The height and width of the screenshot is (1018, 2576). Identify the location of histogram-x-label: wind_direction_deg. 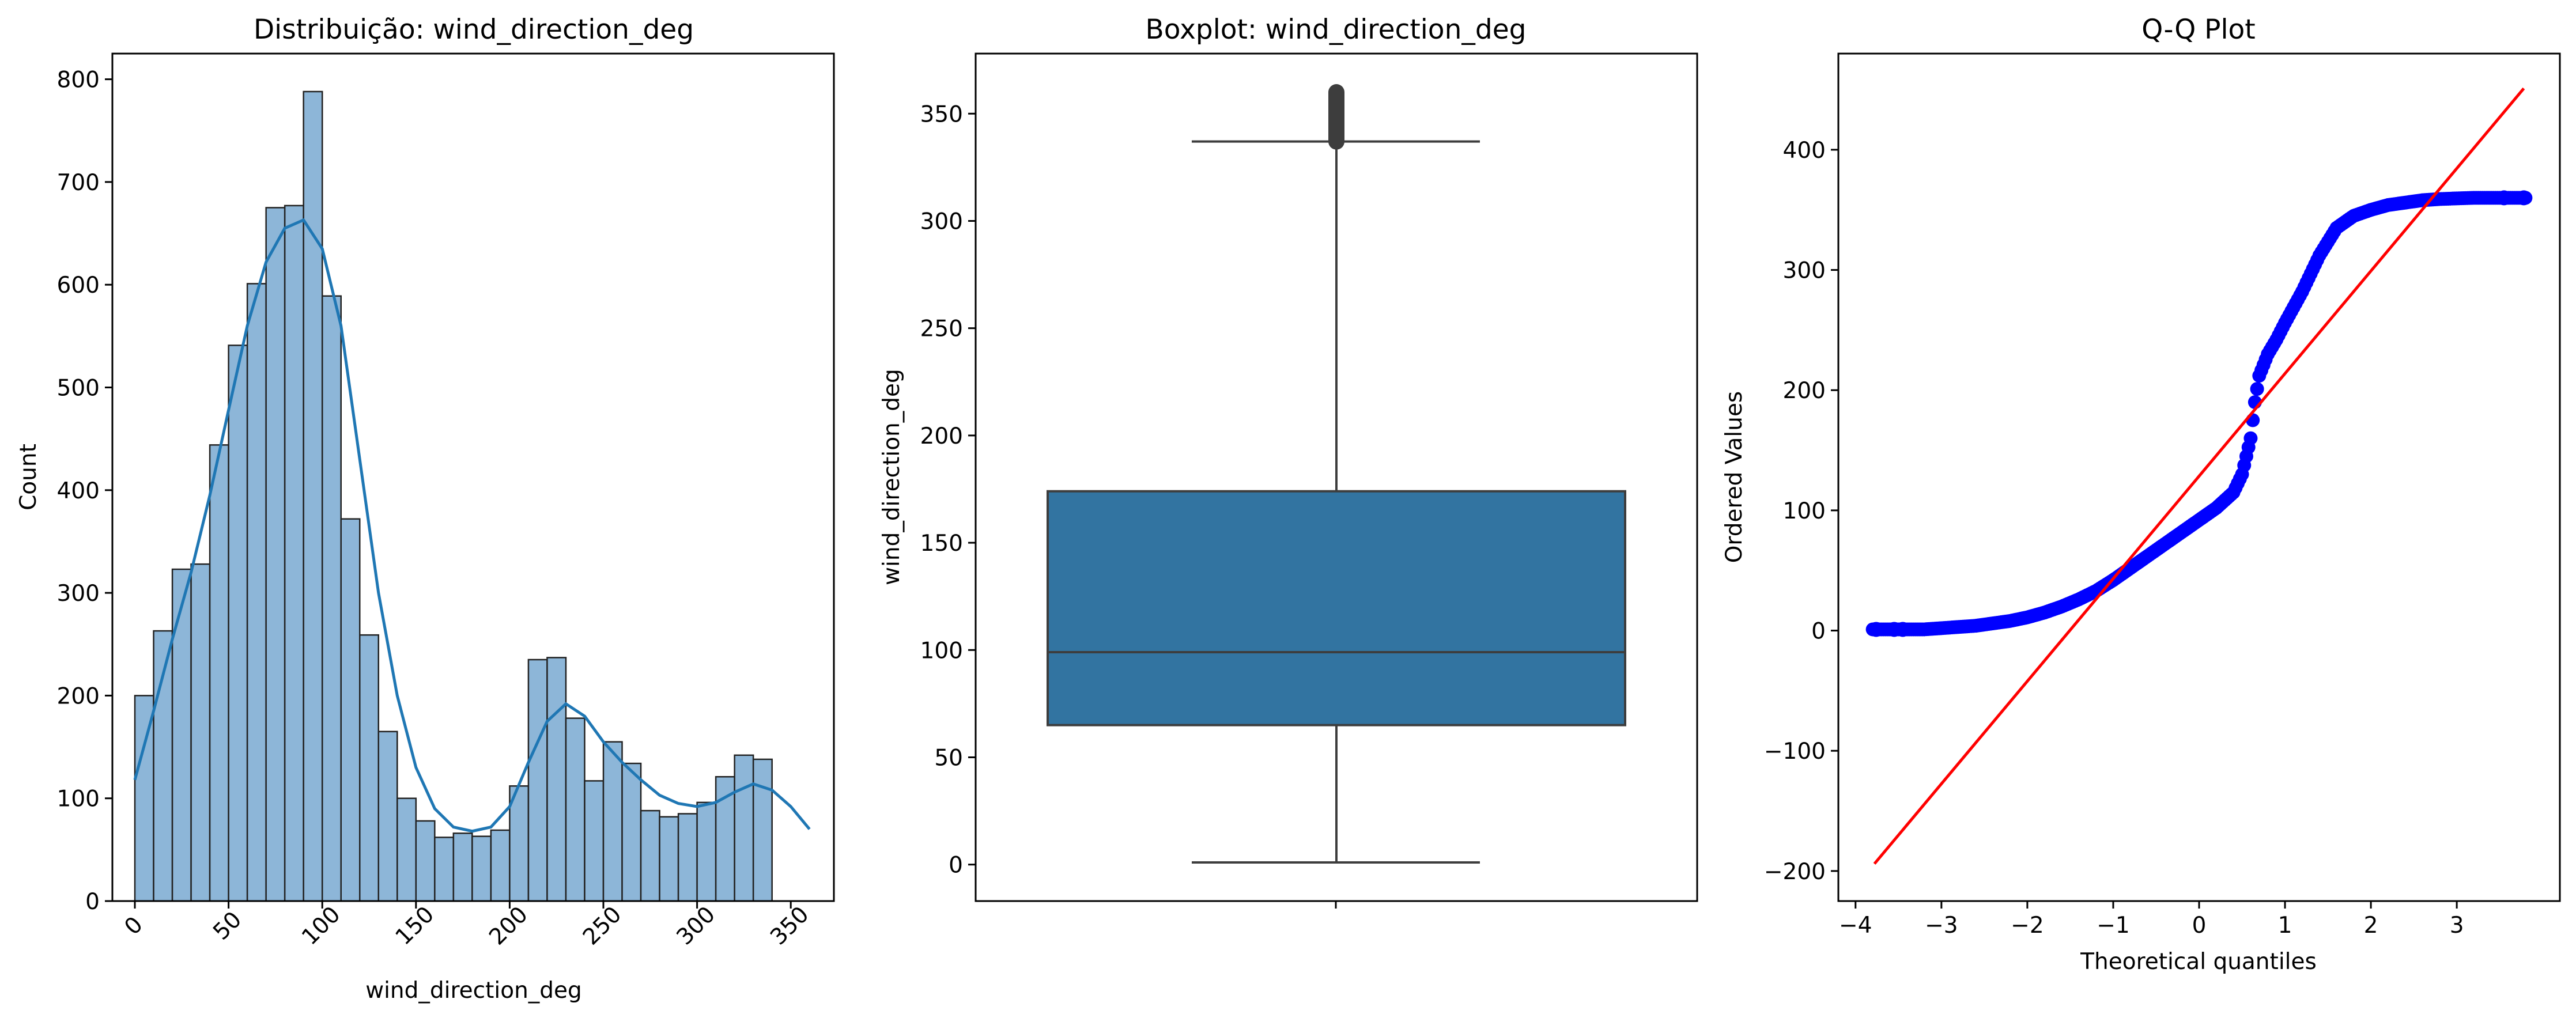
(474, 991).